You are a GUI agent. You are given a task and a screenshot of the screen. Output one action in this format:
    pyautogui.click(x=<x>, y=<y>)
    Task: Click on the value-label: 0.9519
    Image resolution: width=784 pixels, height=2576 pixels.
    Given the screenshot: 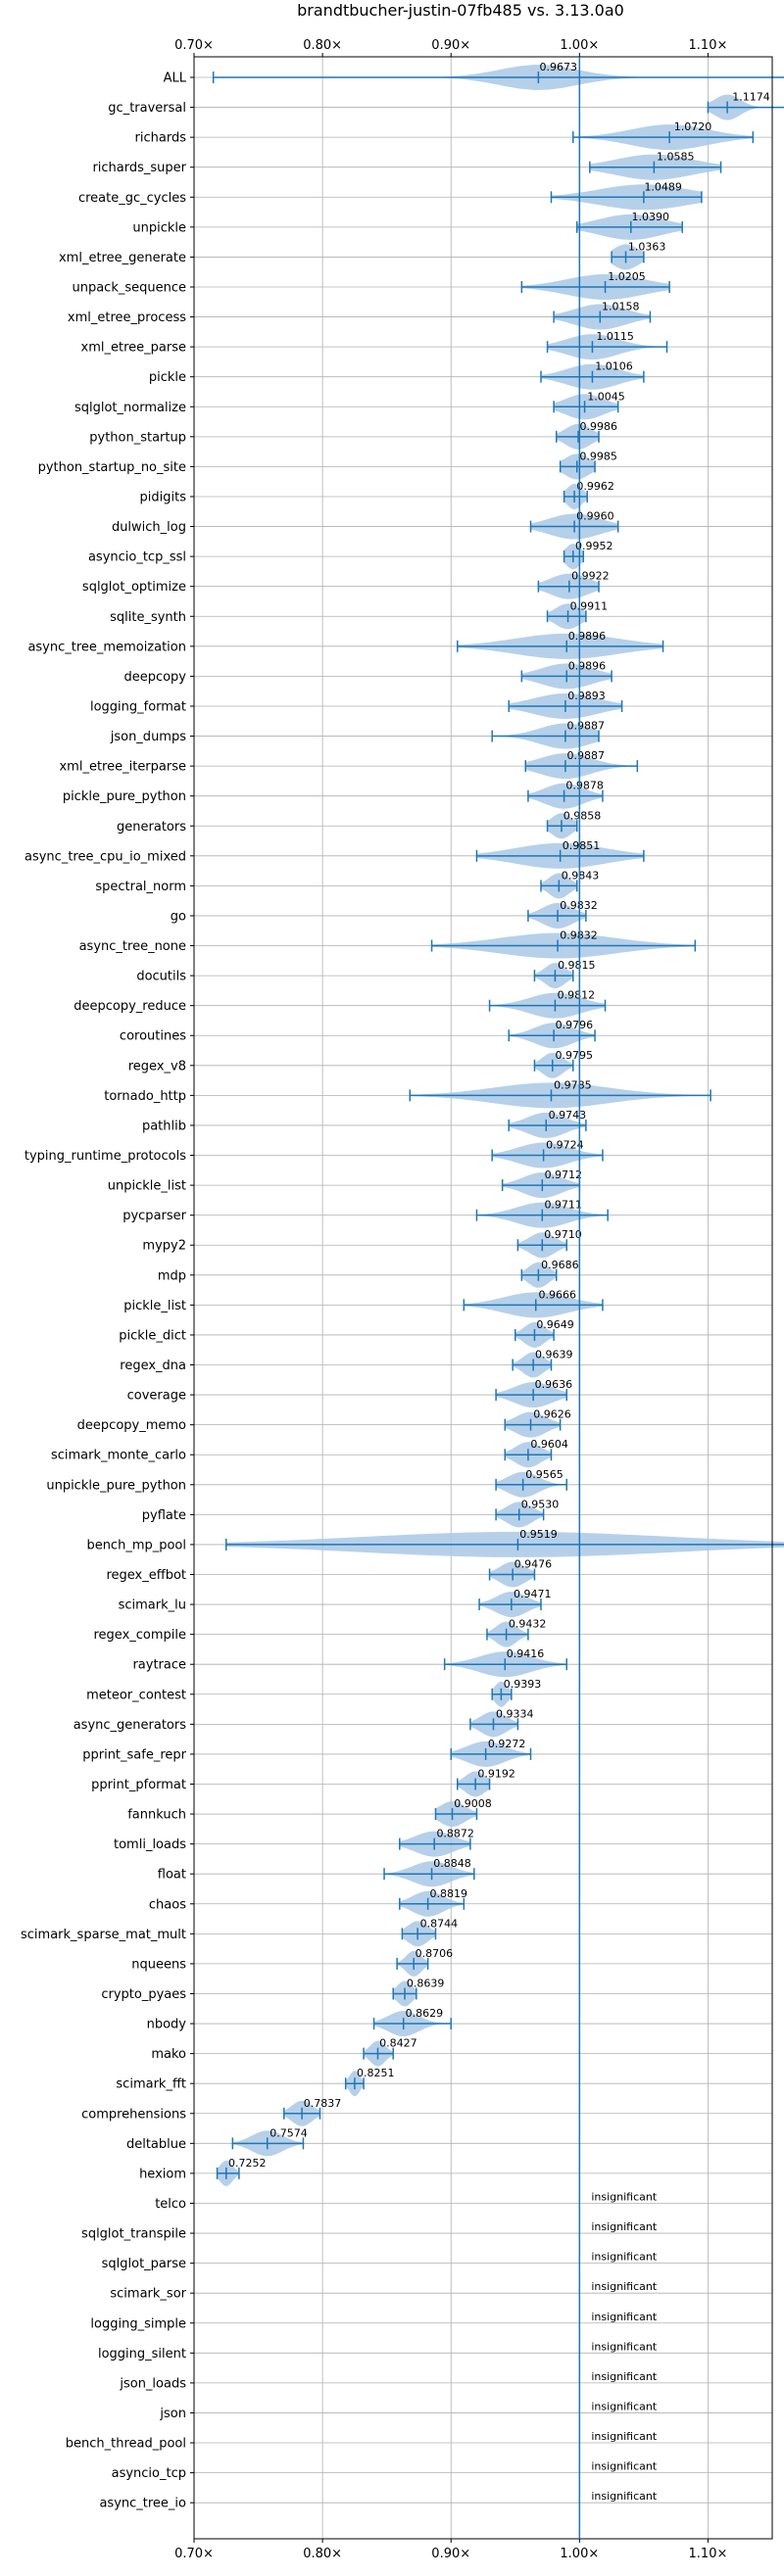 What is the action you would take?
    pyautogui.click(x=538, y=1534)
    